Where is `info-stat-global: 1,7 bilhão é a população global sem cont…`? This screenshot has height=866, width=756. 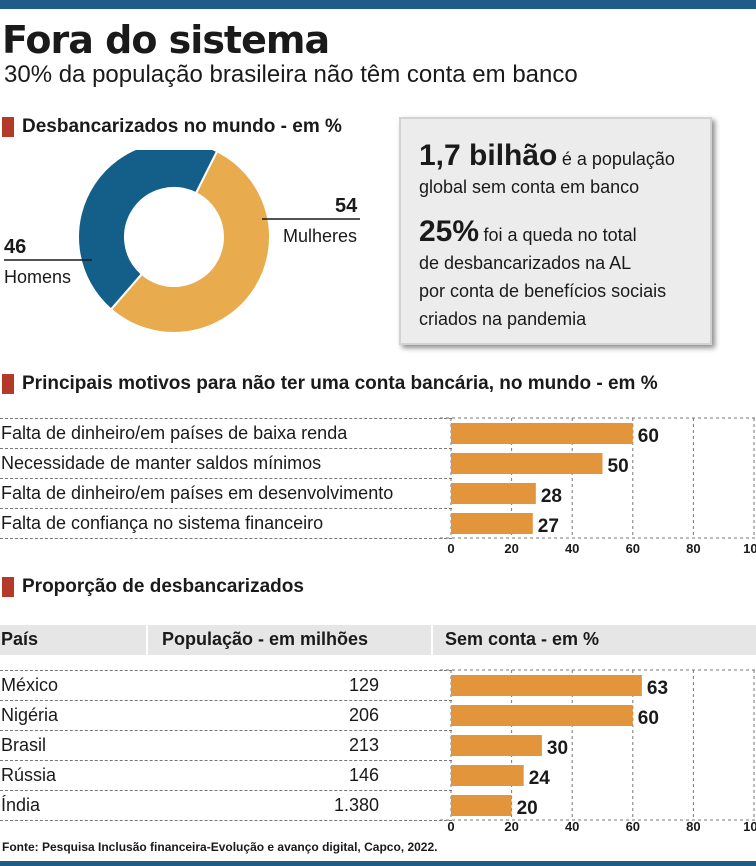
info-stat-global: 1,7 bilhão é a população global sem cont… is located at coordinates (556, 170).